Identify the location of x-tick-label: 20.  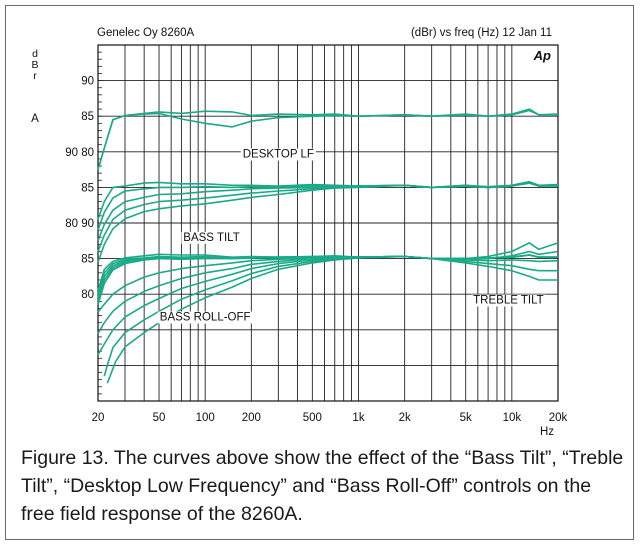
(98, 418).